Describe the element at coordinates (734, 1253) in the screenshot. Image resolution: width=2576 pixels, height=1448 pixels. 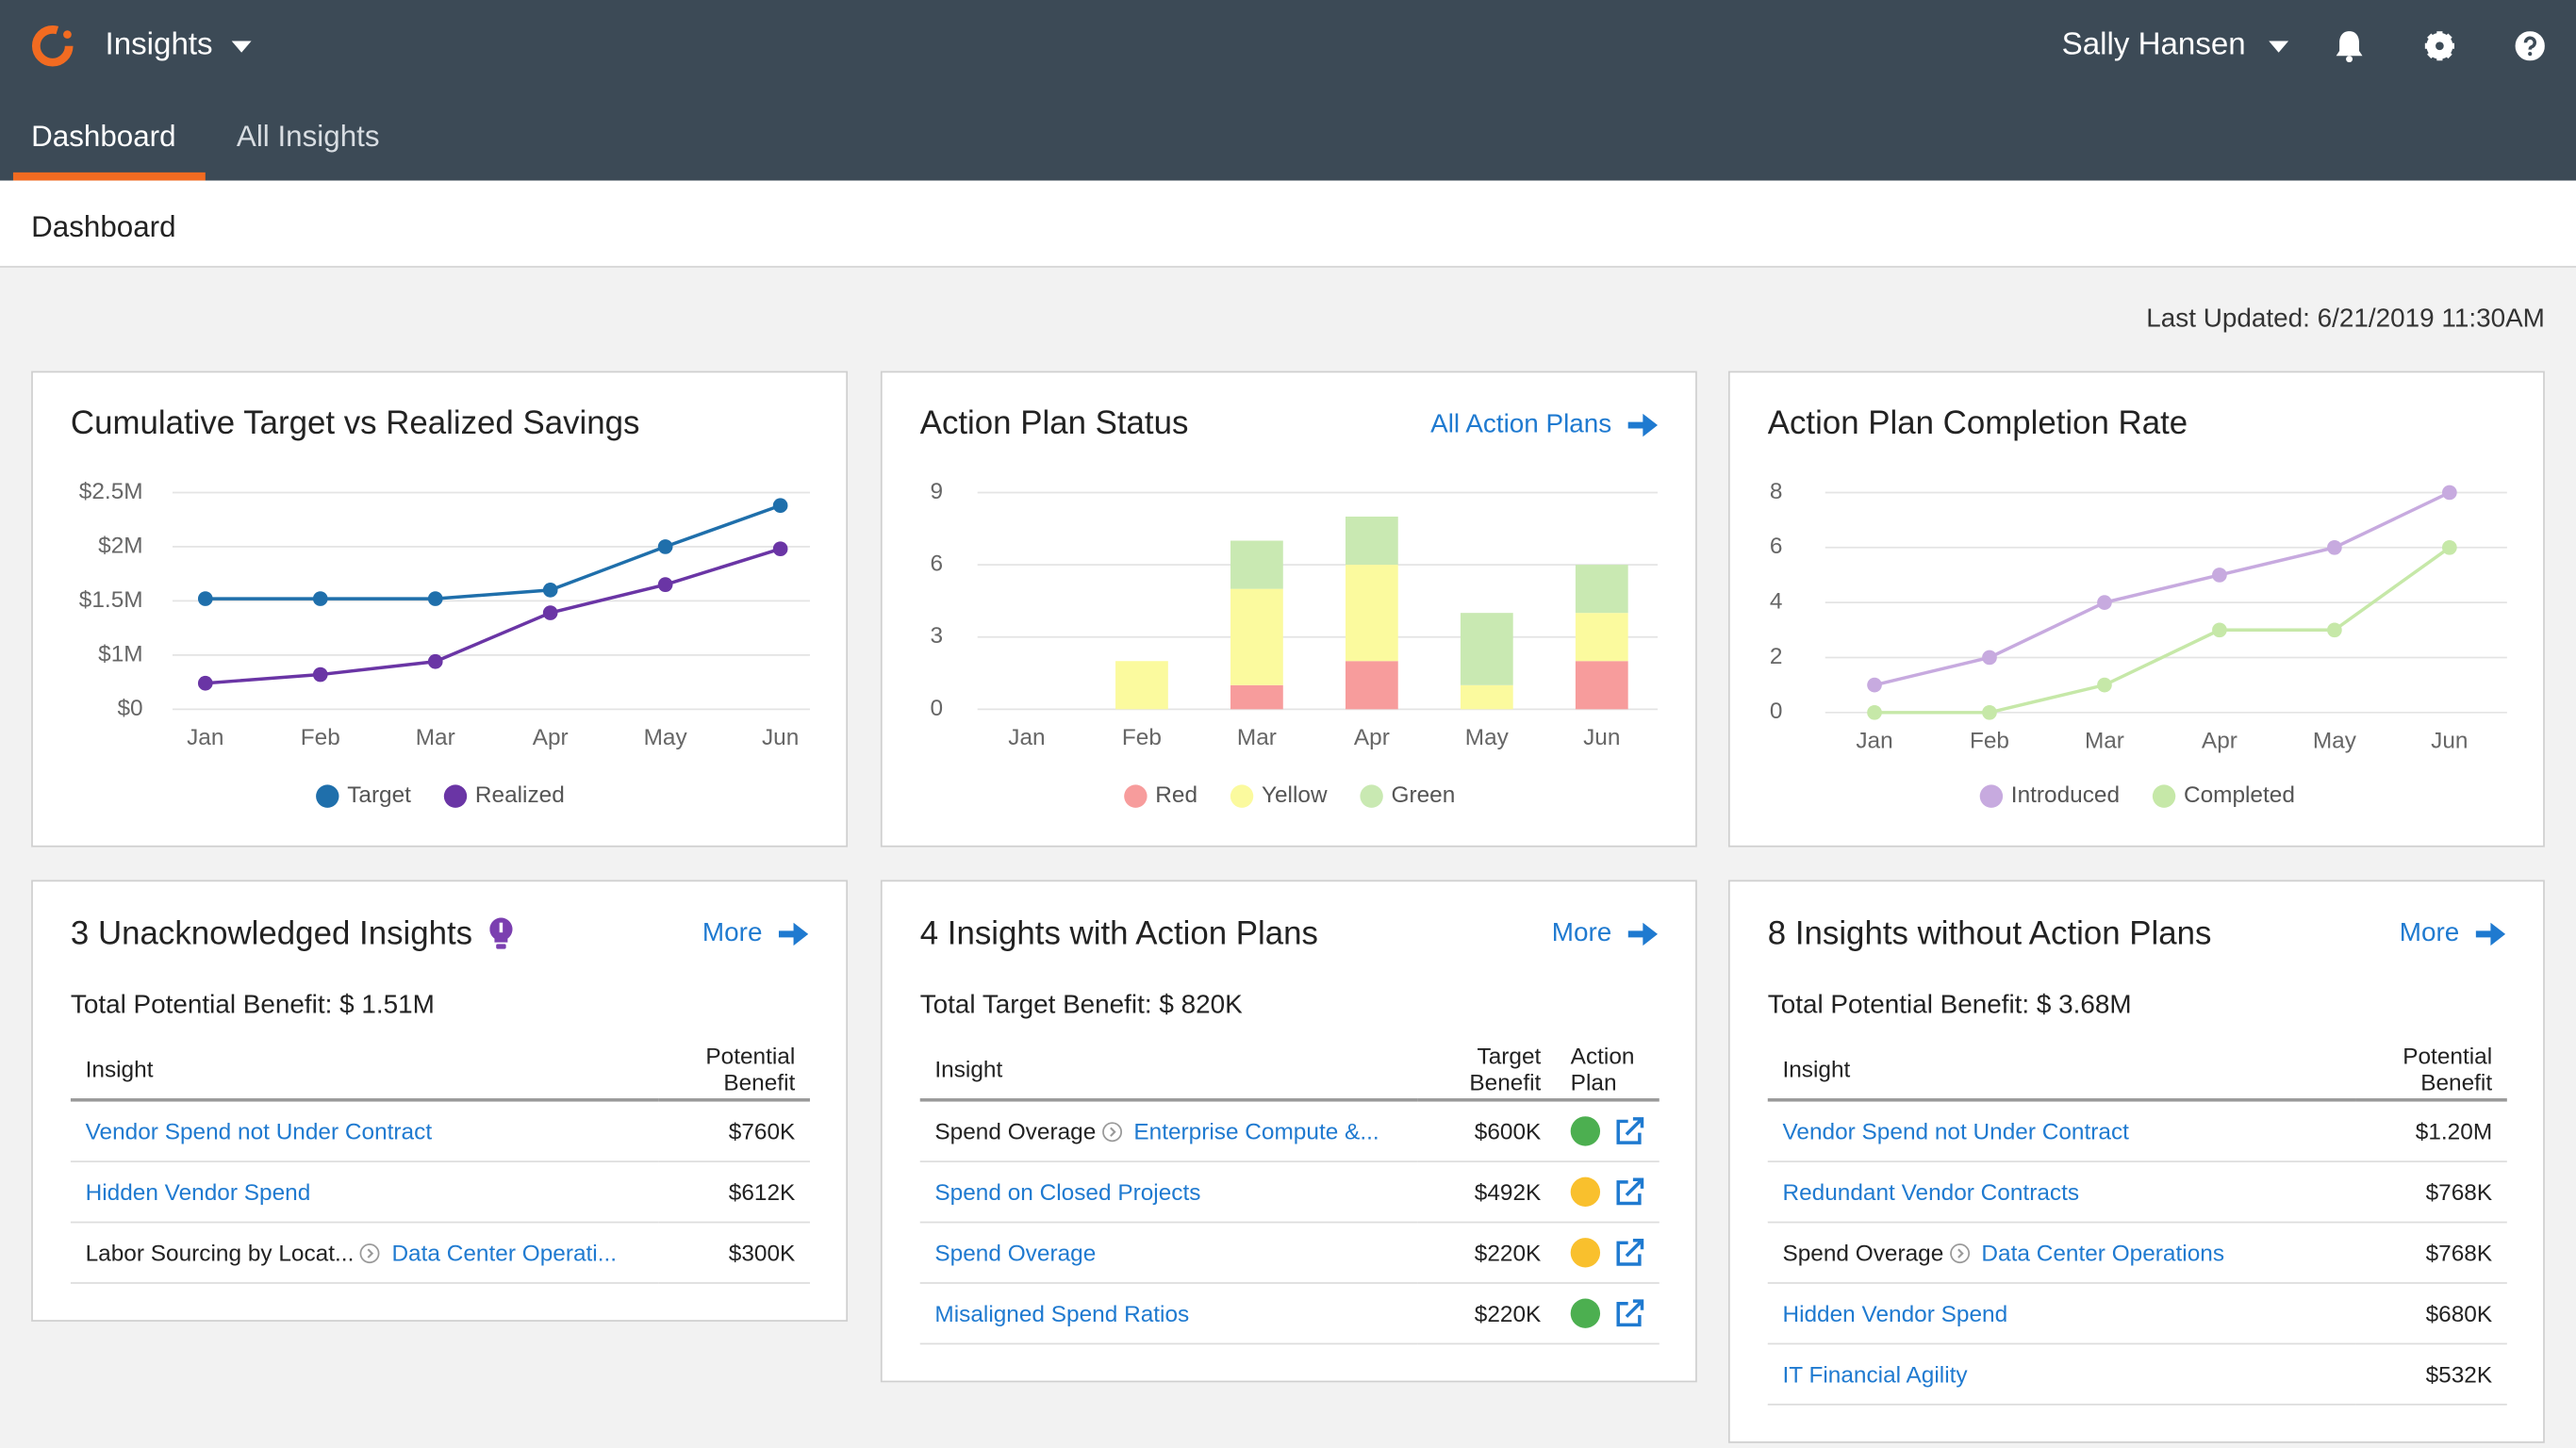
I see `benefit-cell: $300K` at that location.